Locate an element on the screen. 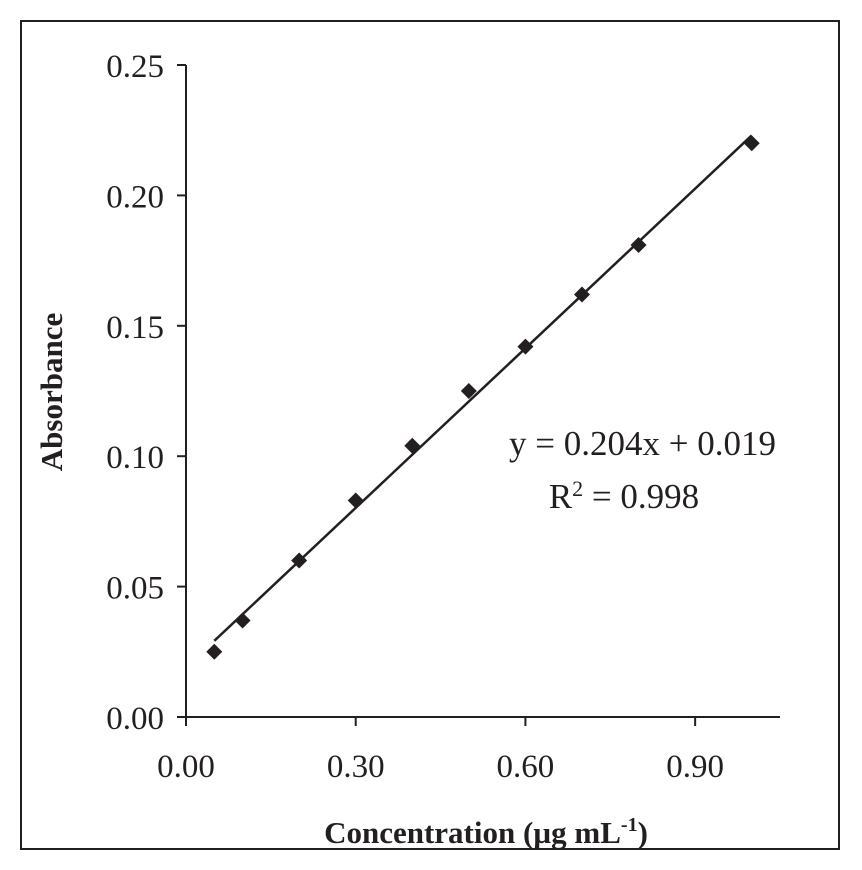 Image resolution: width=862 pixels, height=870 pixels. x-ticks: 0.00 0.30 0.60 0.90 is located at coordinates (440, 751).